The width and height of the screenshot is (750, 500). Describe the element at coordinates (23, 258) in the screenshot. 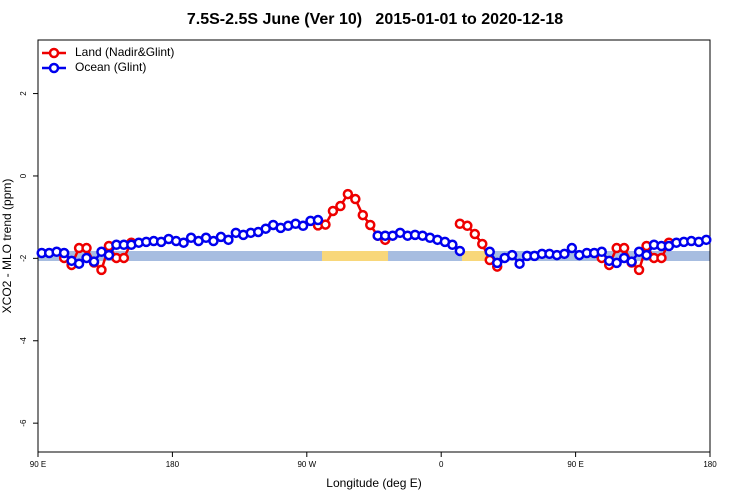

I see `y-tick-label: -2` at that location.